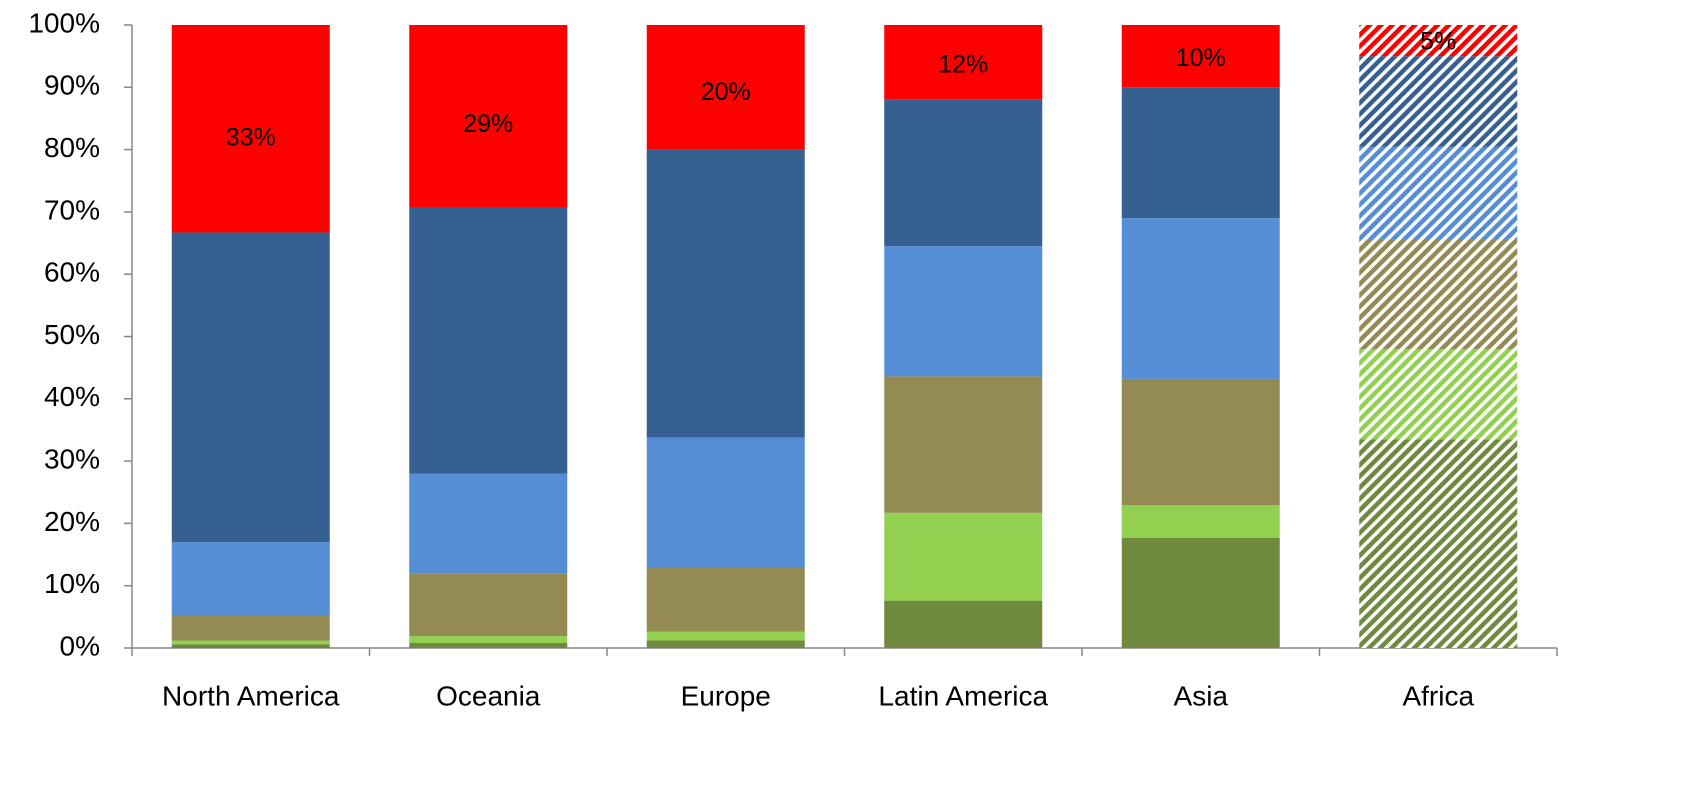 The width and height of the screenshot is (1700, 790). I want to click on value-label: 29%, so click(488, 124).